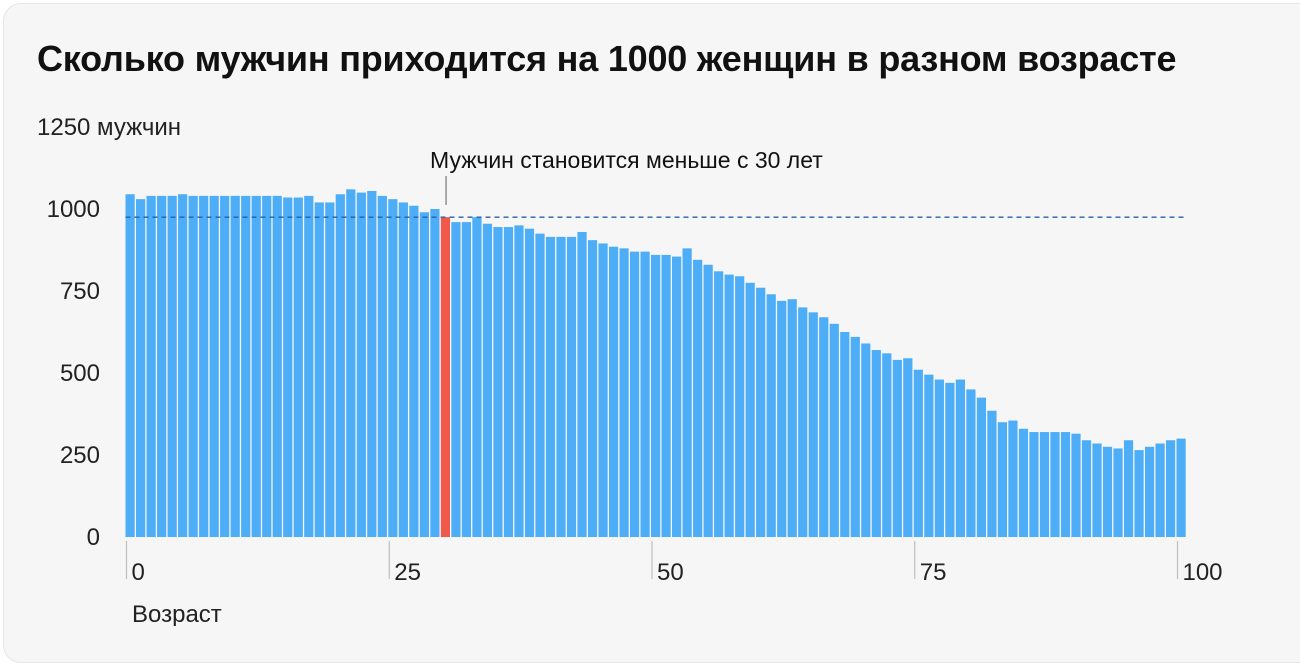 This screenshot has width=1300, height=663. I want to click on y-tick-label: 750, so click(80, 291).